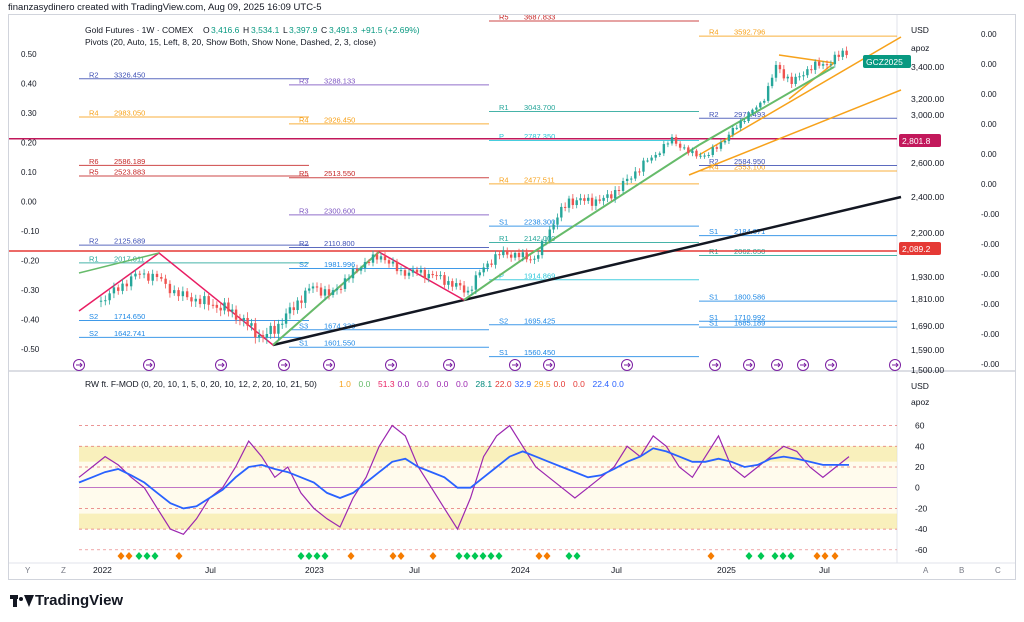  What do you see at coordinates (539, 18) in the screenshot?
I see `pivot-value: 3687.833` at bounding box center [539, 18].